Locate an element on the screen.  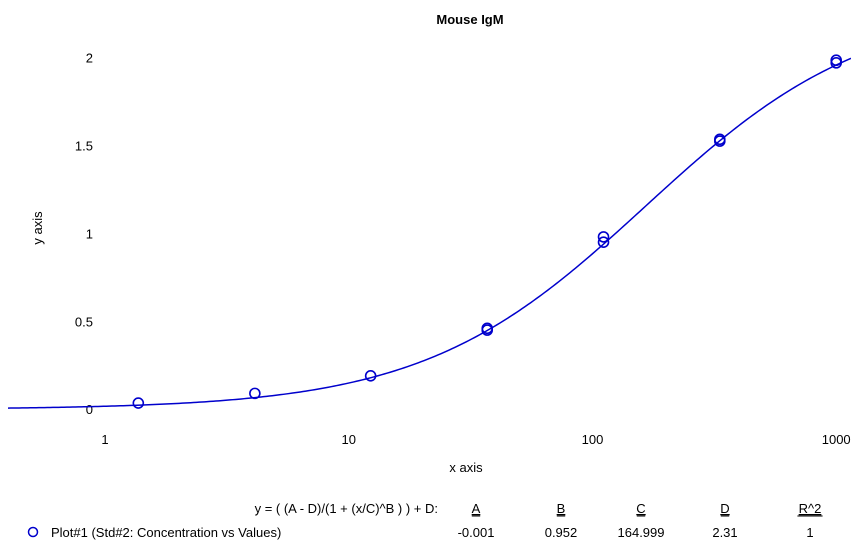
y-tick-label: 0 is located at coordinates (89, 409).